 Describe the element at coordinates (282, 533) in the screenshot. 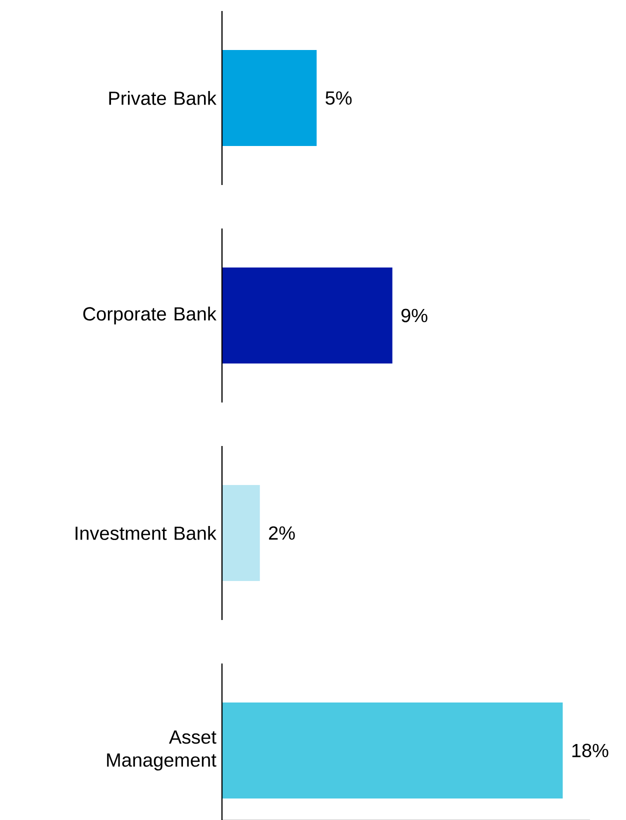

I see `data-label: 2%` at that location.